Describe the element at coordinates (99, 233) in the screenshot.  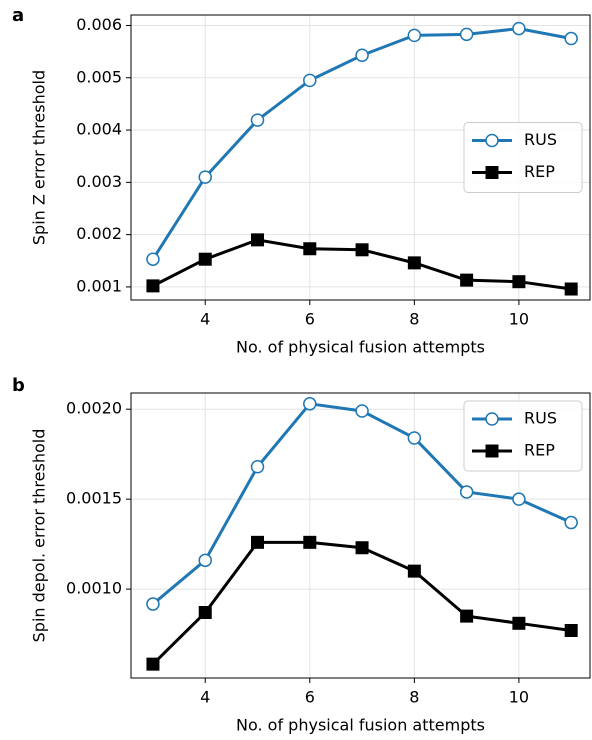
I see `y-tick-label: 0.002` at that location.